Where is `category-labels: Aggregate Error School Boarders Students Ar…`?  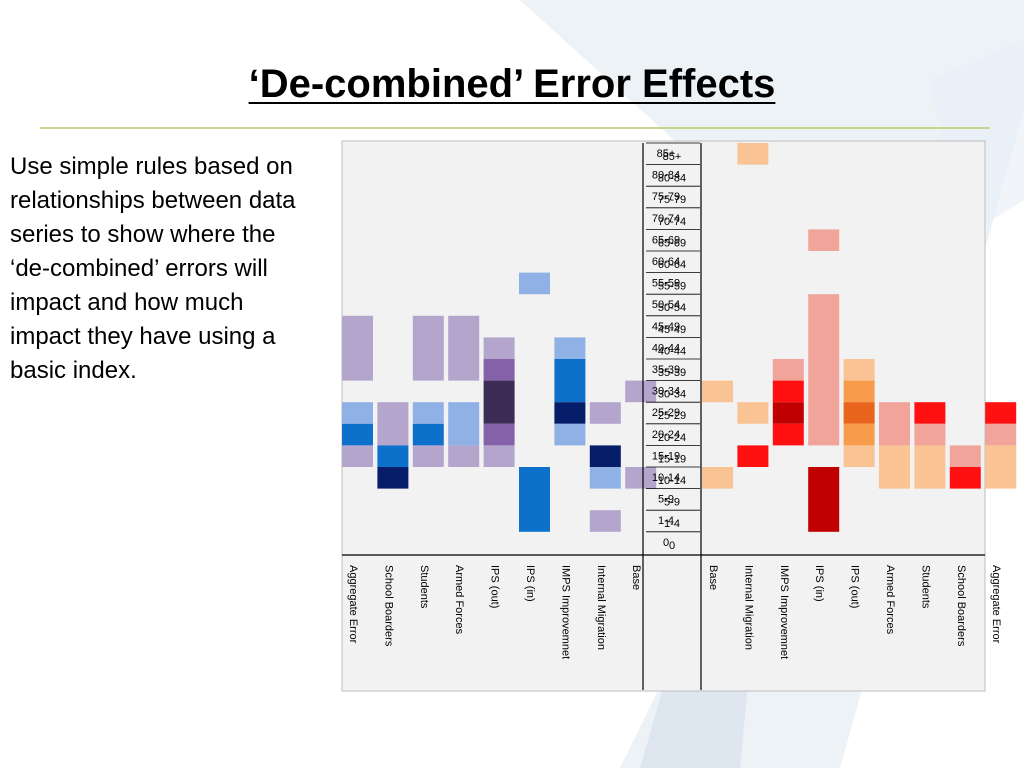 category-labels: Aggregate Error School Boarders Students Ar… is located at coordinates (674, 612).